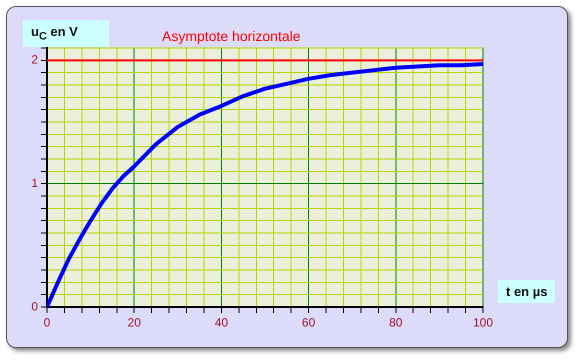  Describe the element at coordinates (221, 323) in the screenshot. I see `x-tick-label: 40` at that location.